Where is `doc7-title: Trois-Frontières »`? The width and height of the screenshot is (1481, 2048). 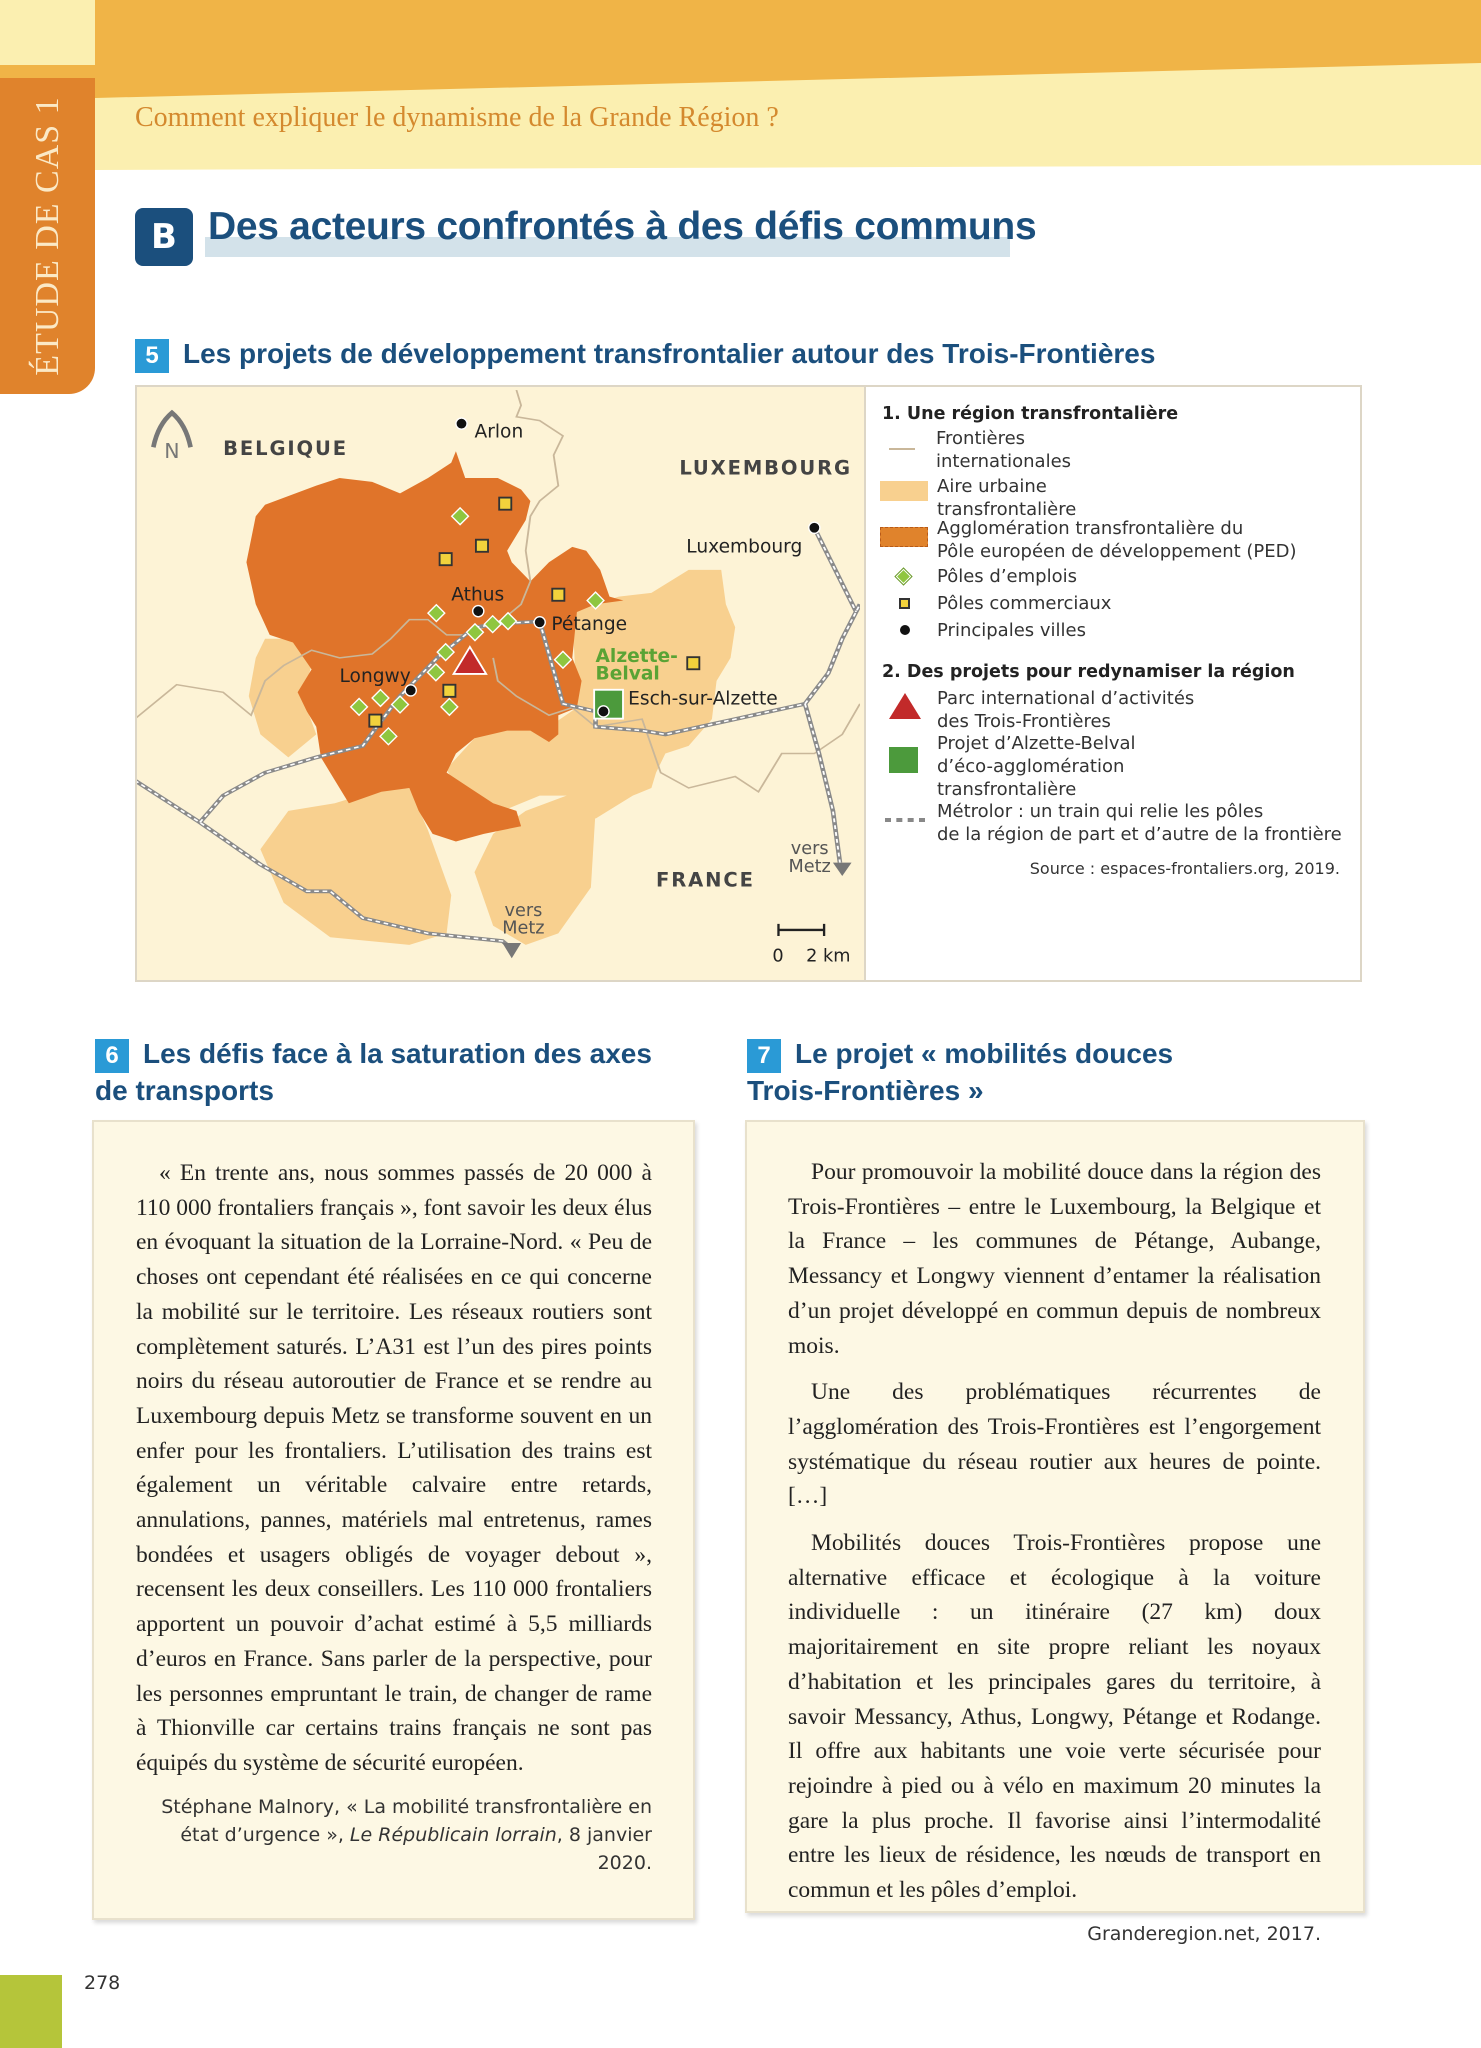 doc7-title: Trois-Frontières » is located at coordinates (865, 1090).